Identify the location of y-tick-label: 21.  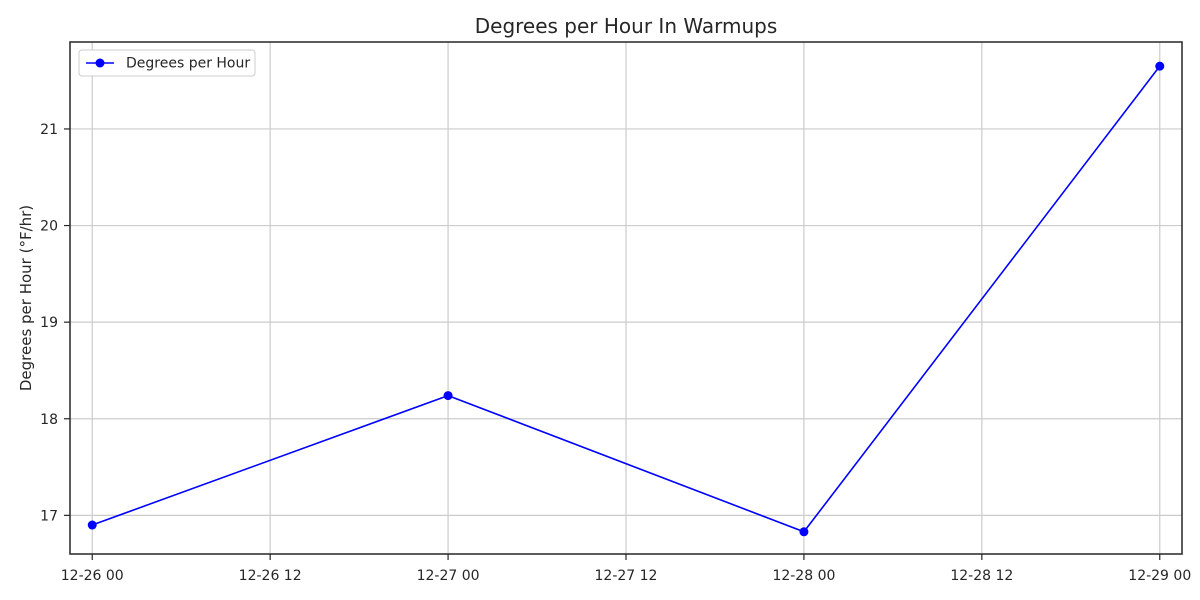
(49, 130).